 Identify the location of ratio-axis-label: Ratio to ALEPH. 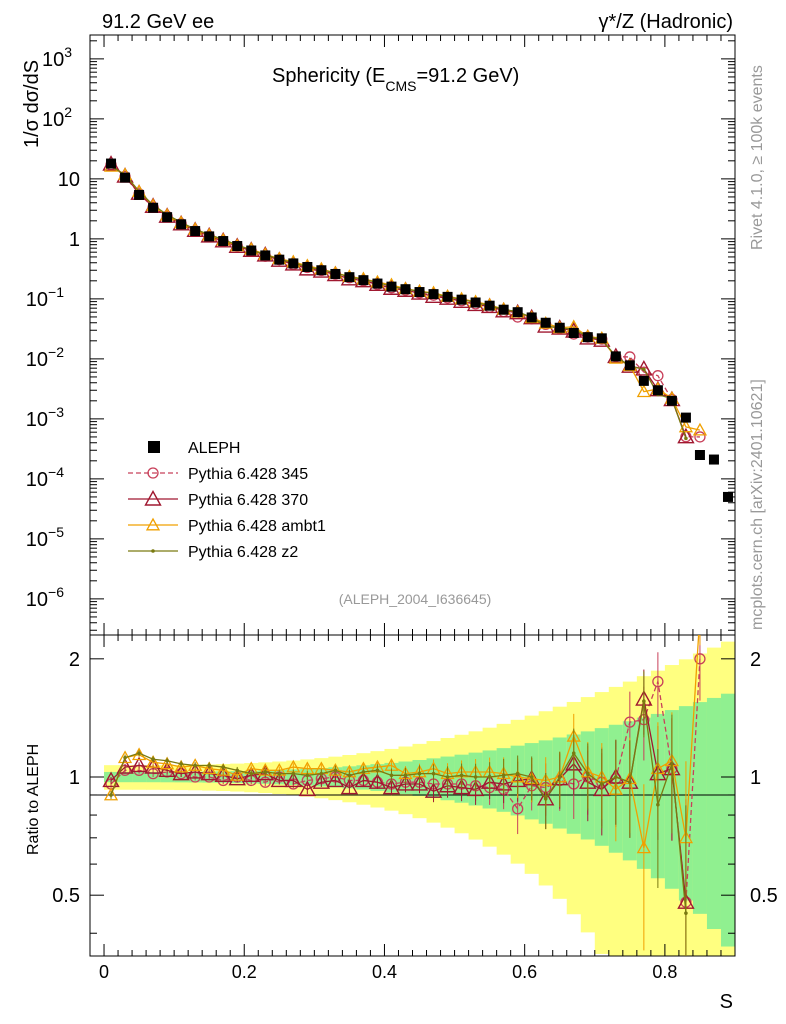
(33, 799).